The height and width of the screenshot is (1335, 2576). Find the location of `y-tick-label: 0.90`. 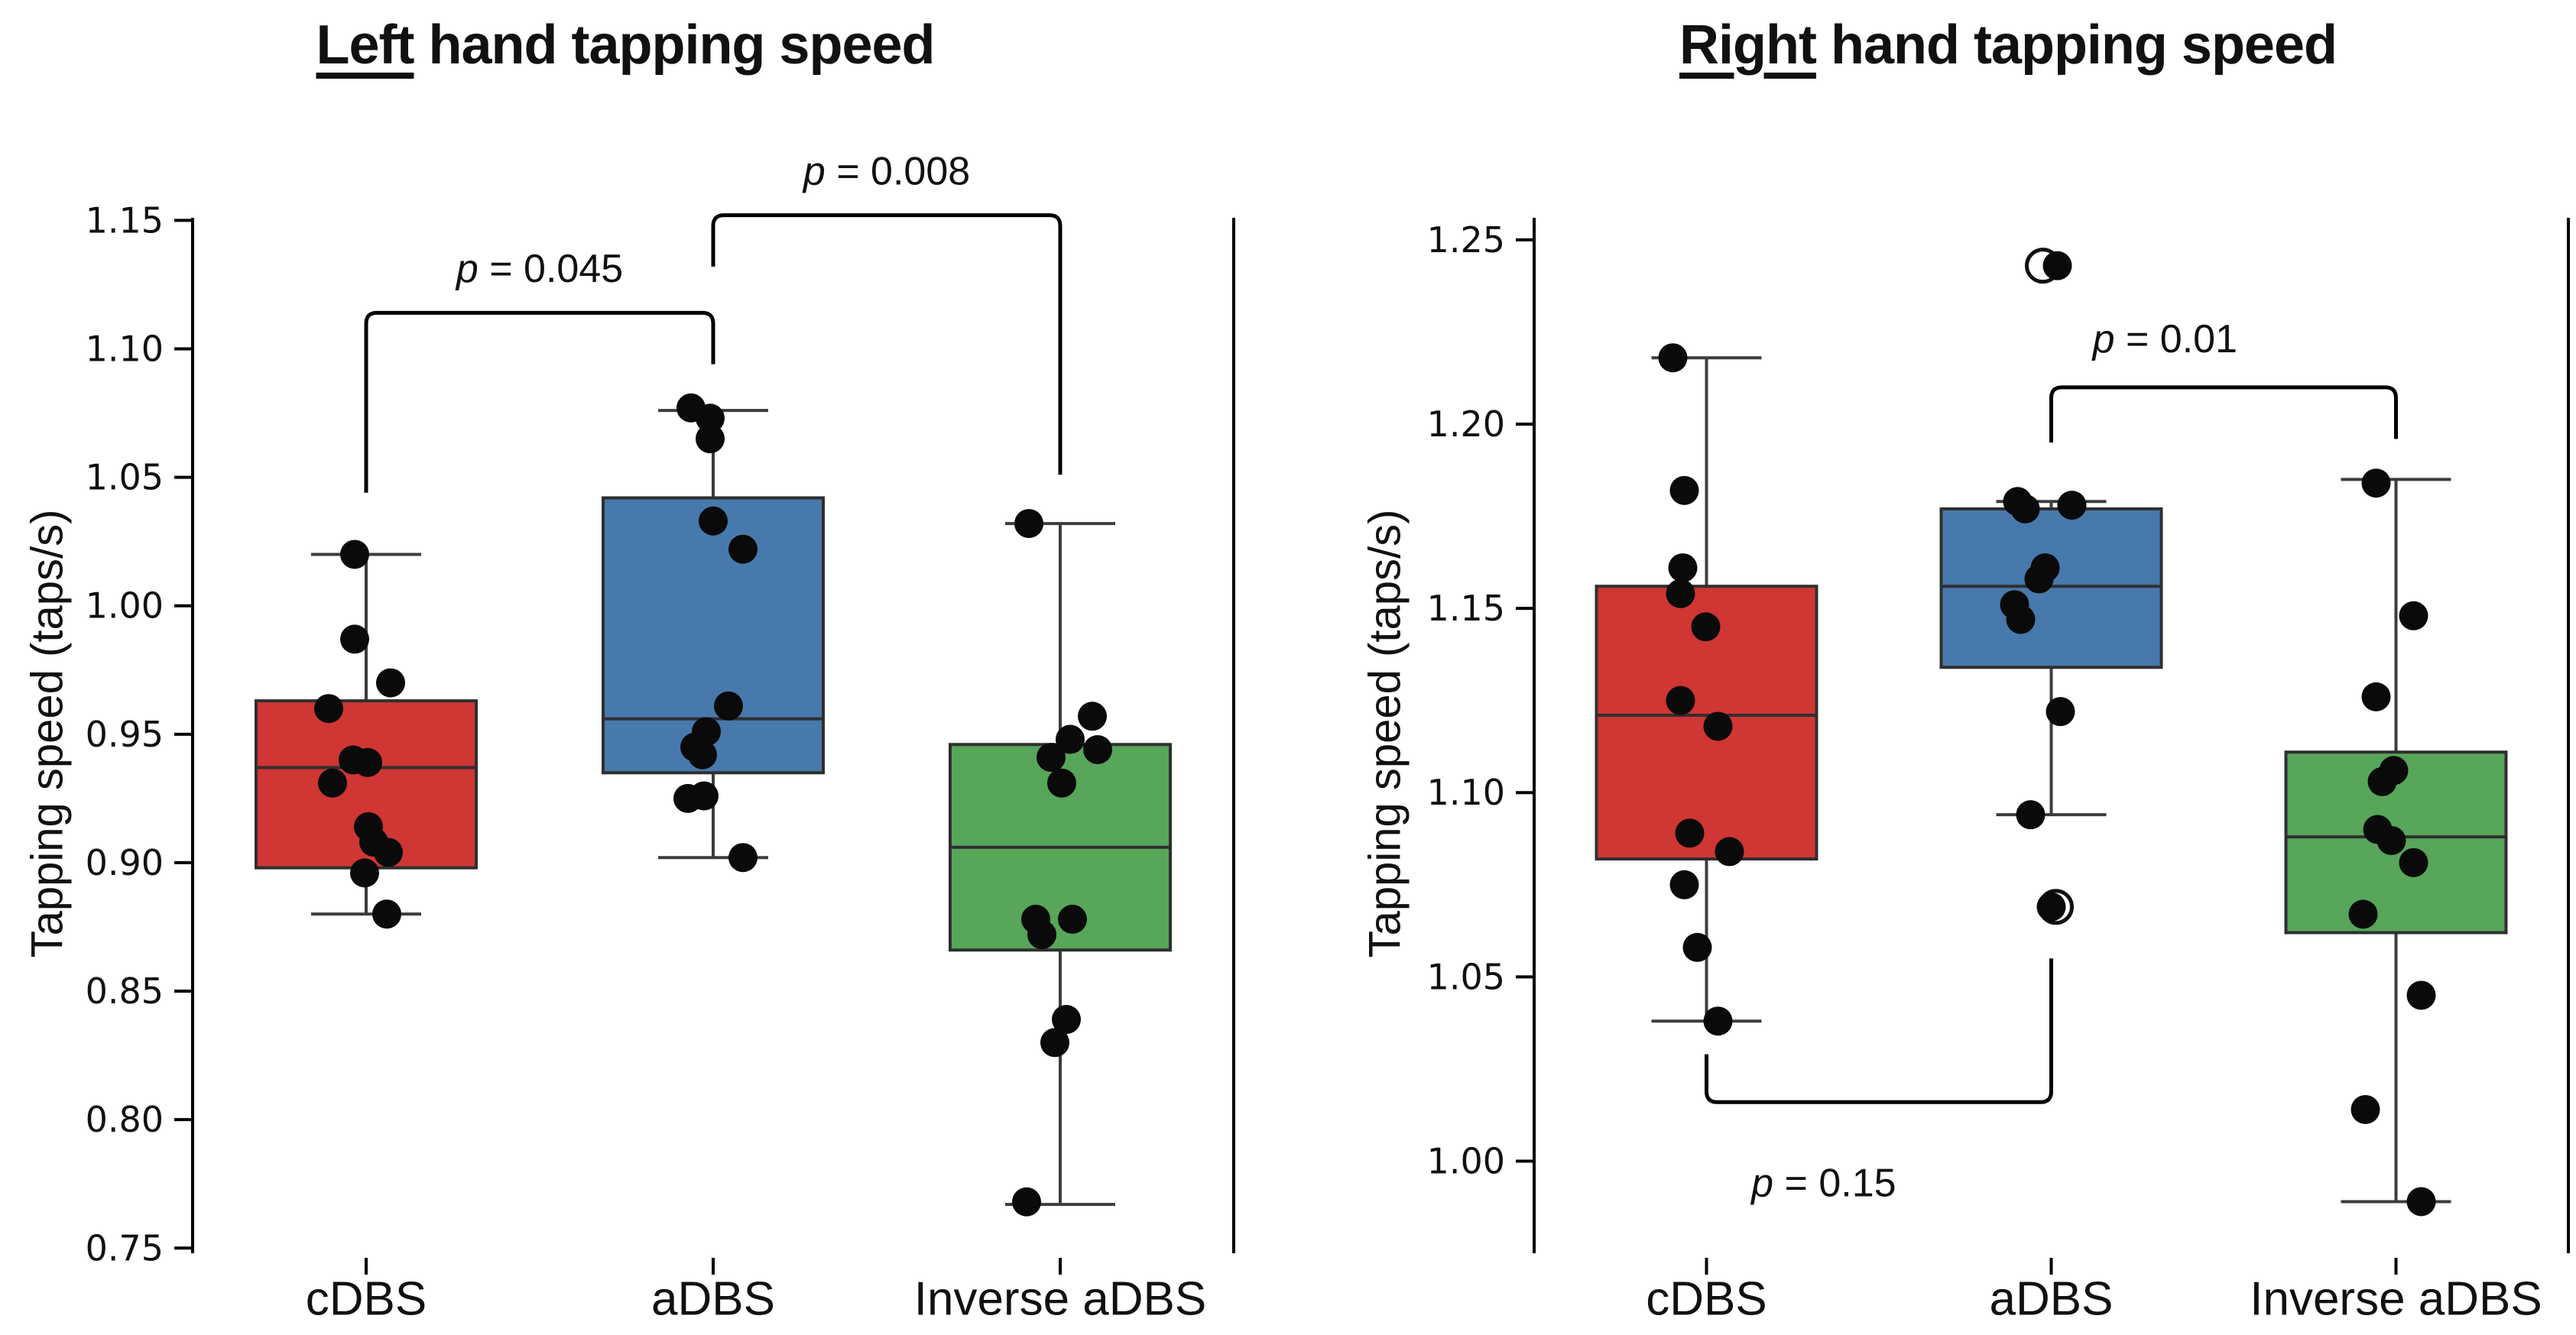

y-tick-label: 0.90 is located at coordinates (125, 862).